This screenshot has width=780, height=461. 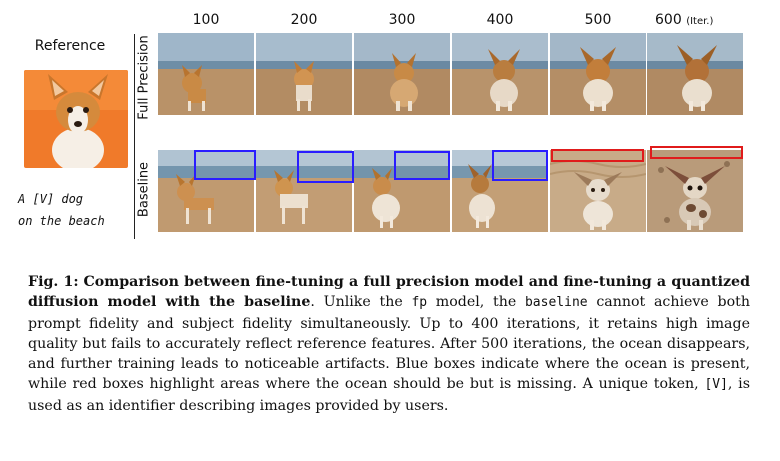 I want to click on caption-fig-label: Fig. 1:, so click(x=53, y=282).